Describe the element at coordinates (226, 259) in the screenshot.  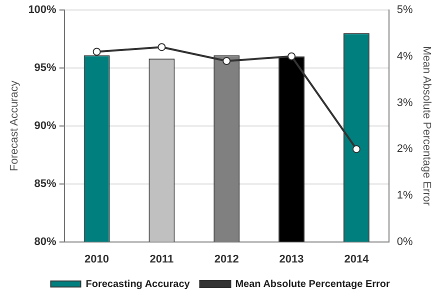
I see `x-tick-label: 2012` at that location.